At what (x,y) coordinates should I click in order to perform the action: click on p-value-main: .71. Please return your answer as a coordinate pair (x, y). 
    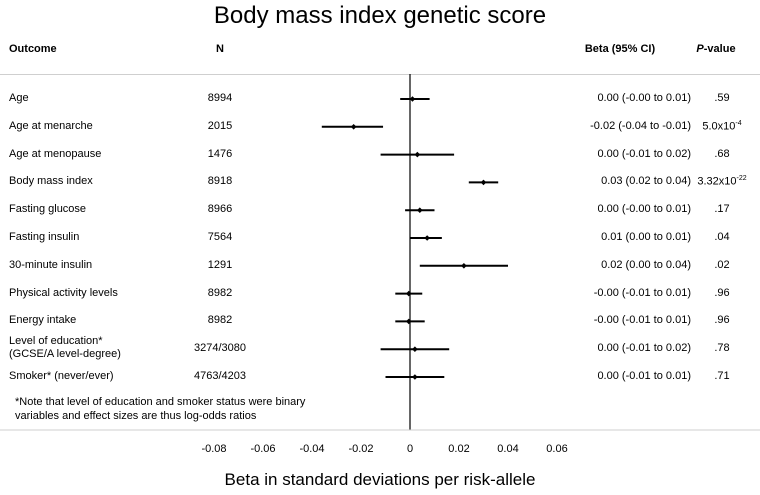
    Looking at the image, I should click on (722, 376).